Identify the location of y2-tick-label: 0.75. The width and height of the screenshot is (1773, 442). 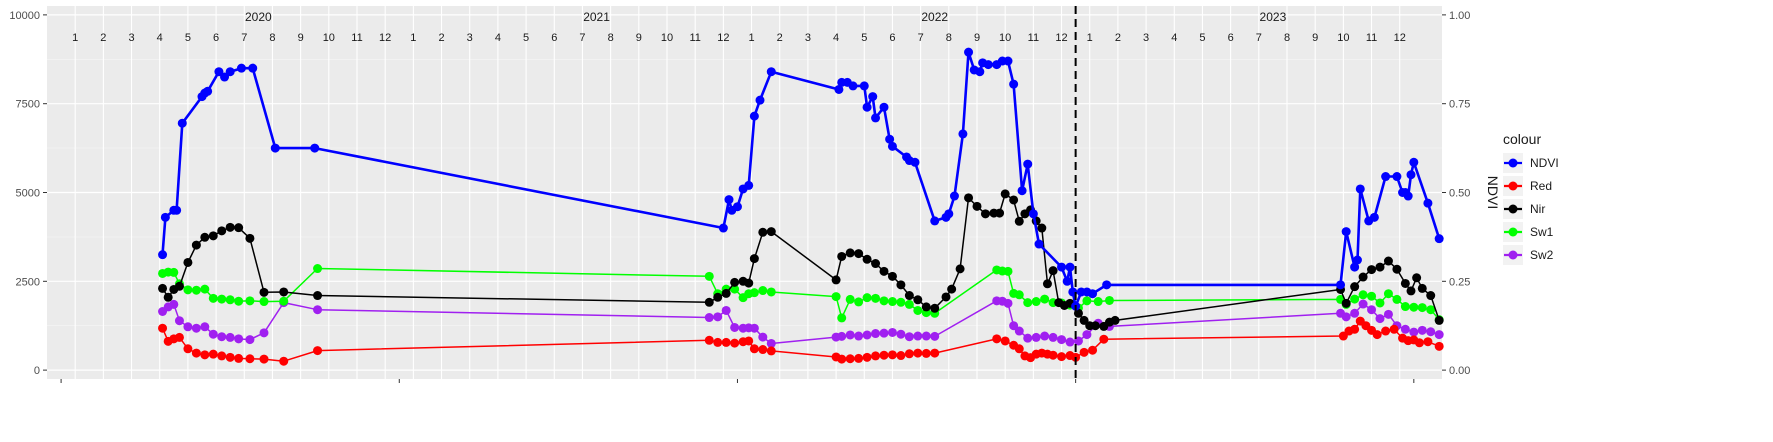
(1459, 105).